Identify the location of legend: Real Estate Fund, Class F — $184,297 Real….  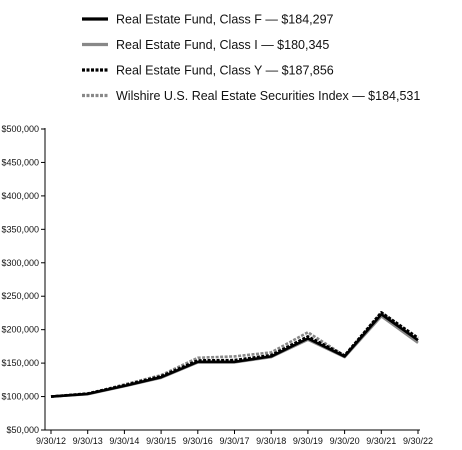
(251, 58).